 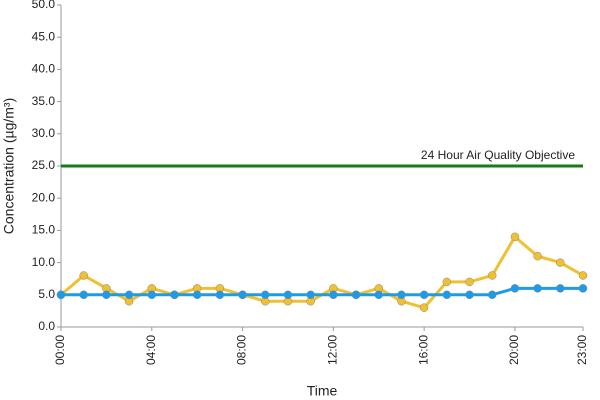 I want to click on y-tick-label: 45.0, so click(x=44, y=36).